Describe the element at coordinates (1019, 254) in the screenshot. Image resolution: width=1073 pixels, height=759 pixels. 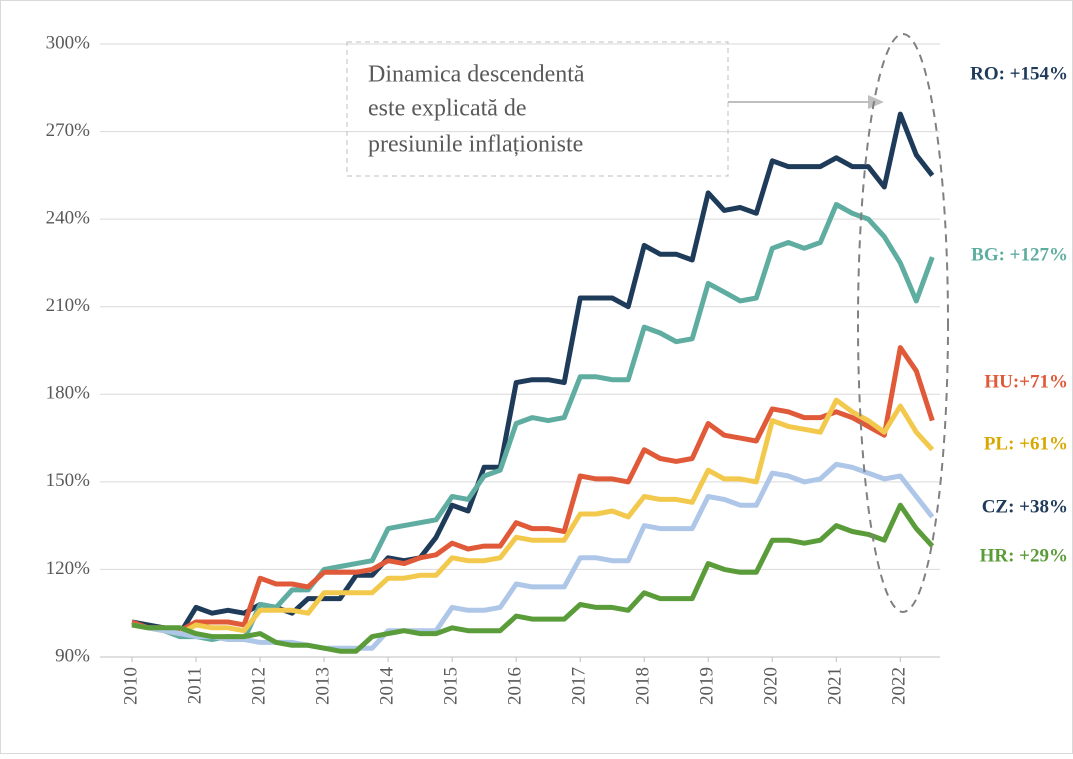
I see `series-label: BG: +127%` at that location.